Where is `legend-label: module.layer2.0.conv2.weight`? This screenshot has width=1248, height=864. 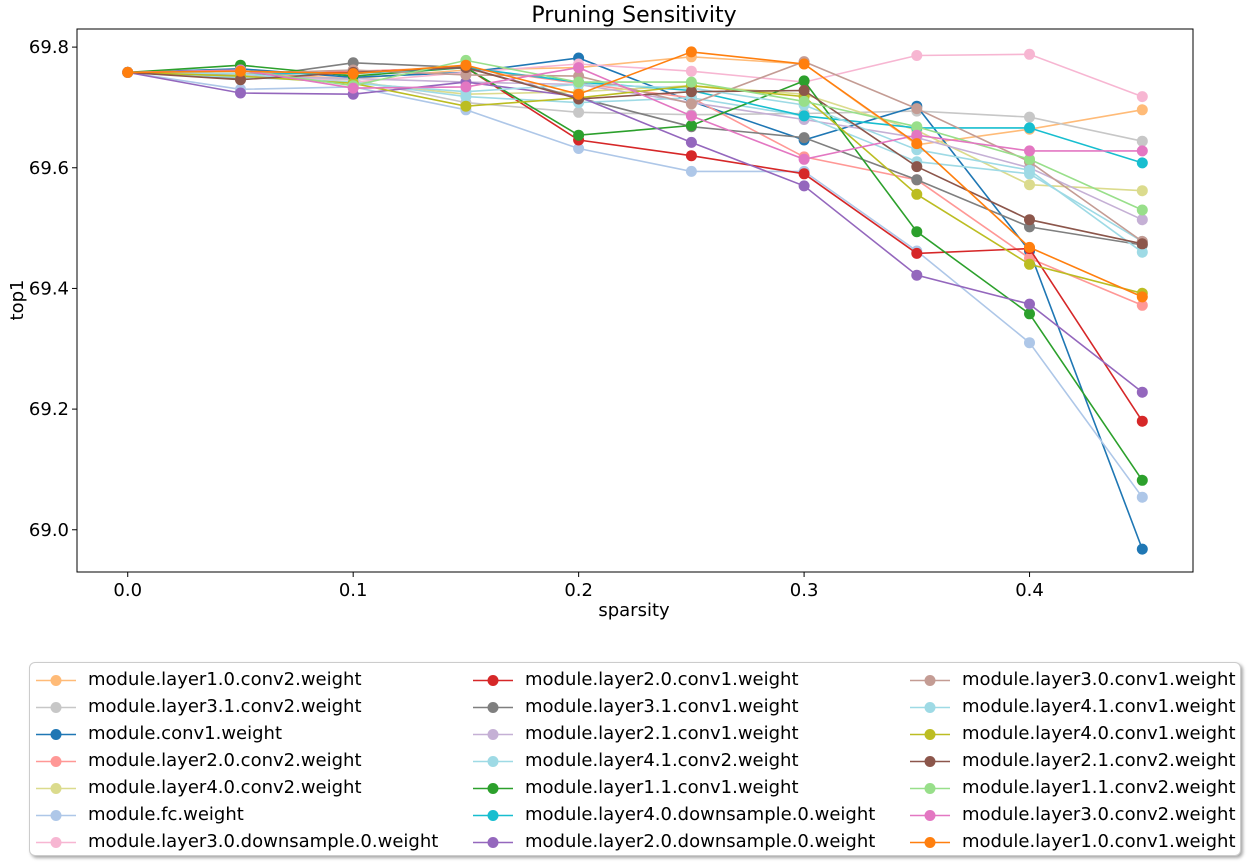
legend-label: module.layer2.0.conv2.weight is located at coordinates (225, 760).